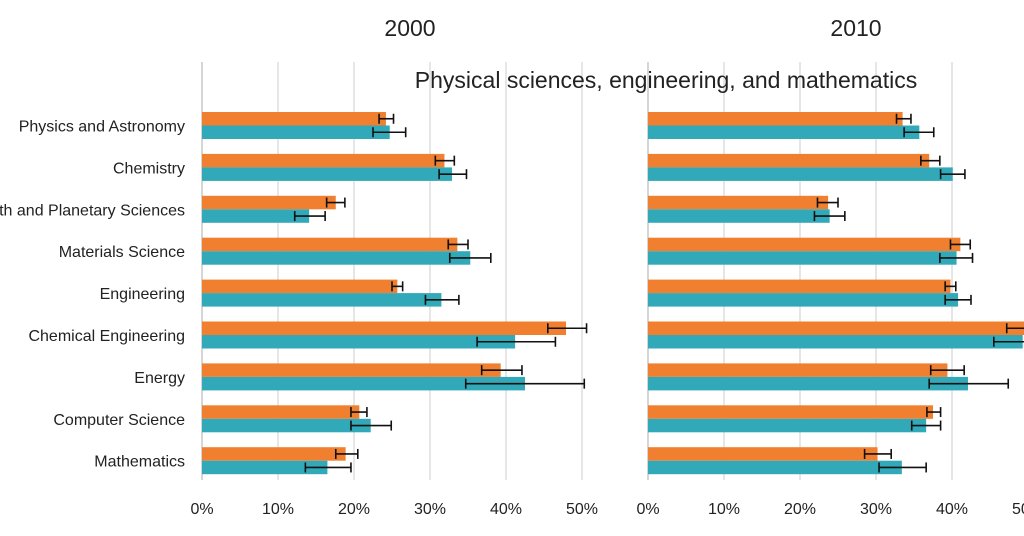 The image size is (1024, 536). Describe the element at coordinates (142, 294) in the screenshot. I see `category-label: Engineering` at that location.